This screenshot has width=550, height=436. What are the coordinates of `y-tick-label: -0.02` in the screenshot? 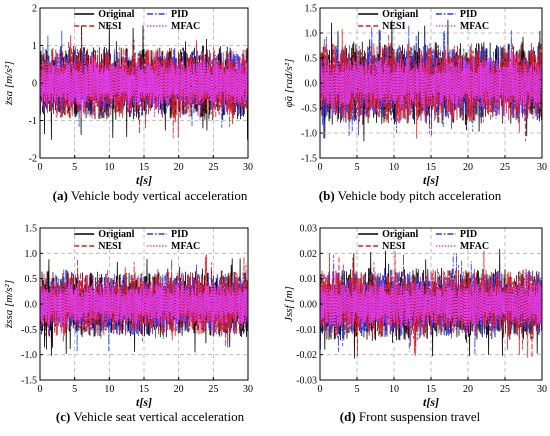 It's located at (306, 355).